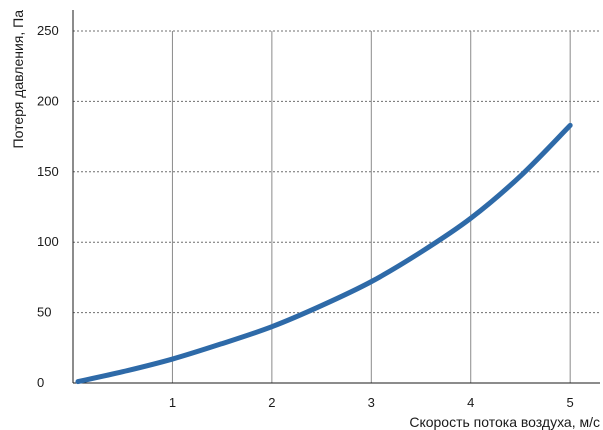 This screenshot has height=430, width=603. I want to click on y-tick-label: 0, so click(40, 382).